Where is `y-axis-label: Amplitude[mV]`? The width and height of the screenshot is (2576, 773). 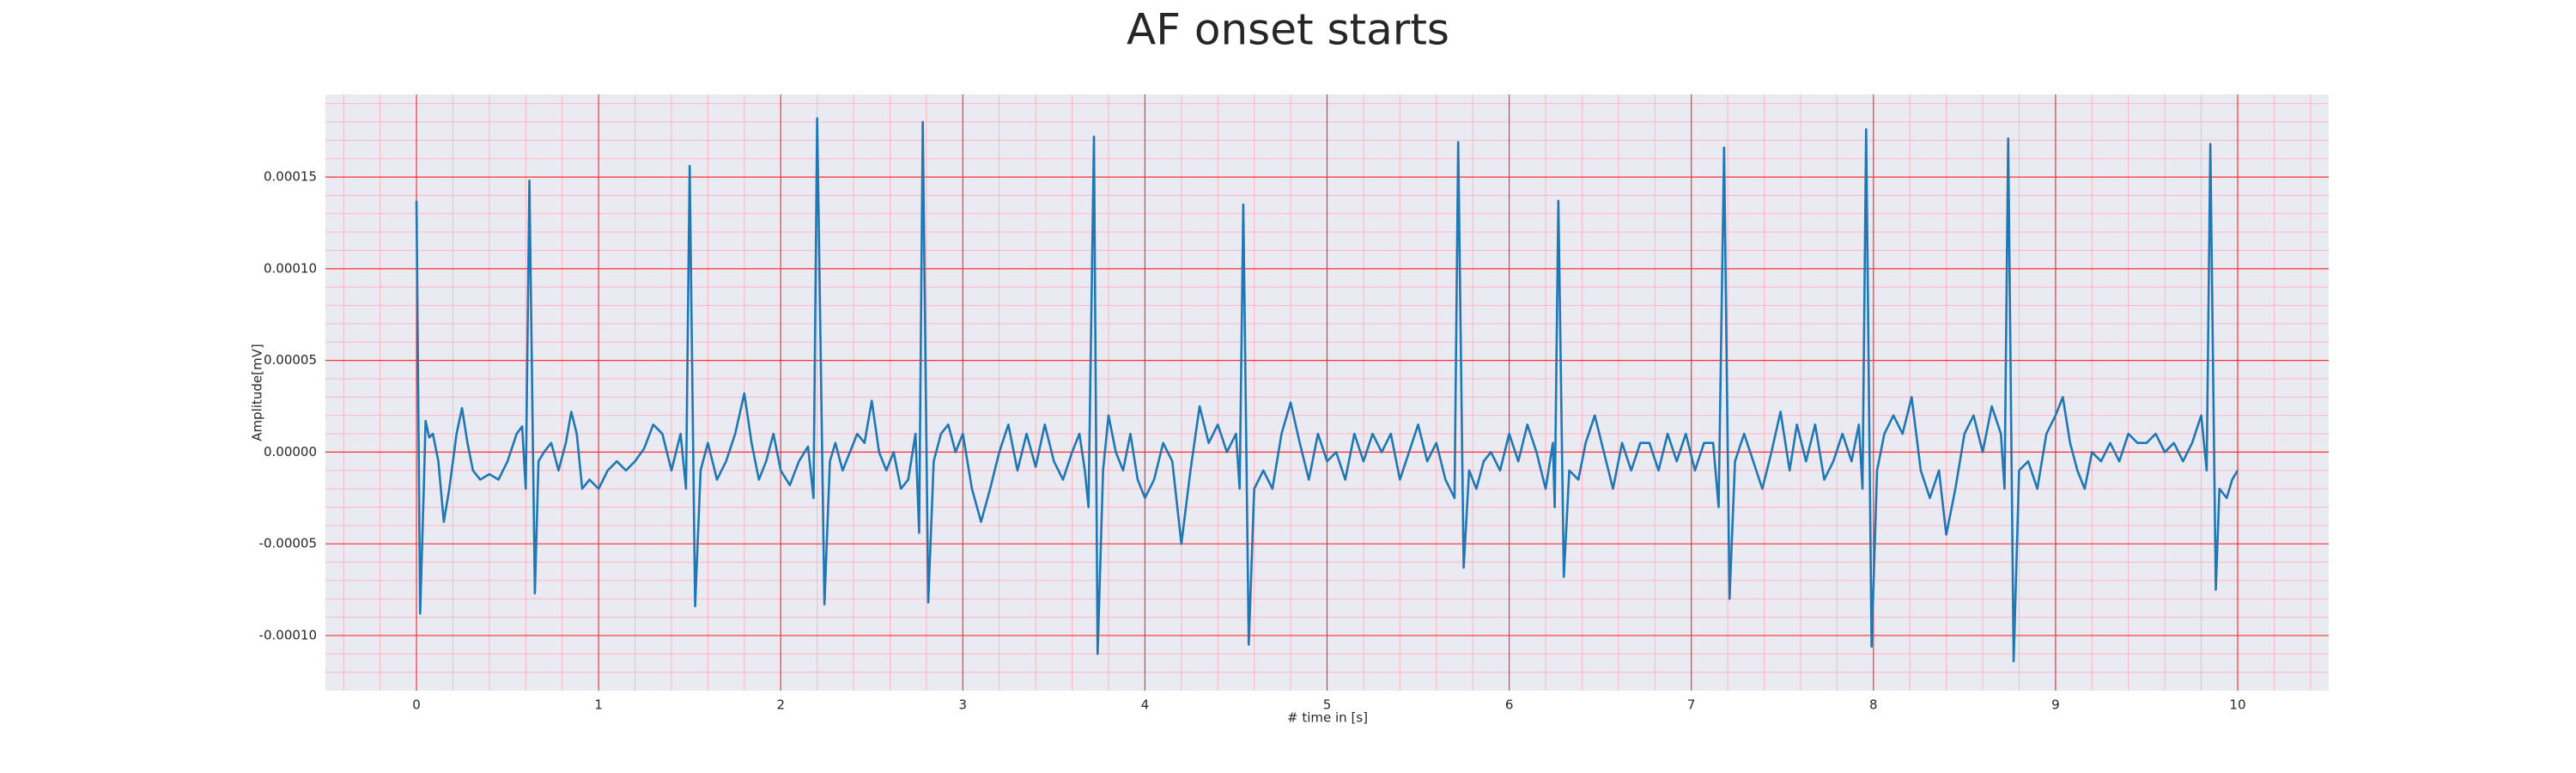
y-axis-label: Amplitude[mV] is located at coordinates (258, 392).